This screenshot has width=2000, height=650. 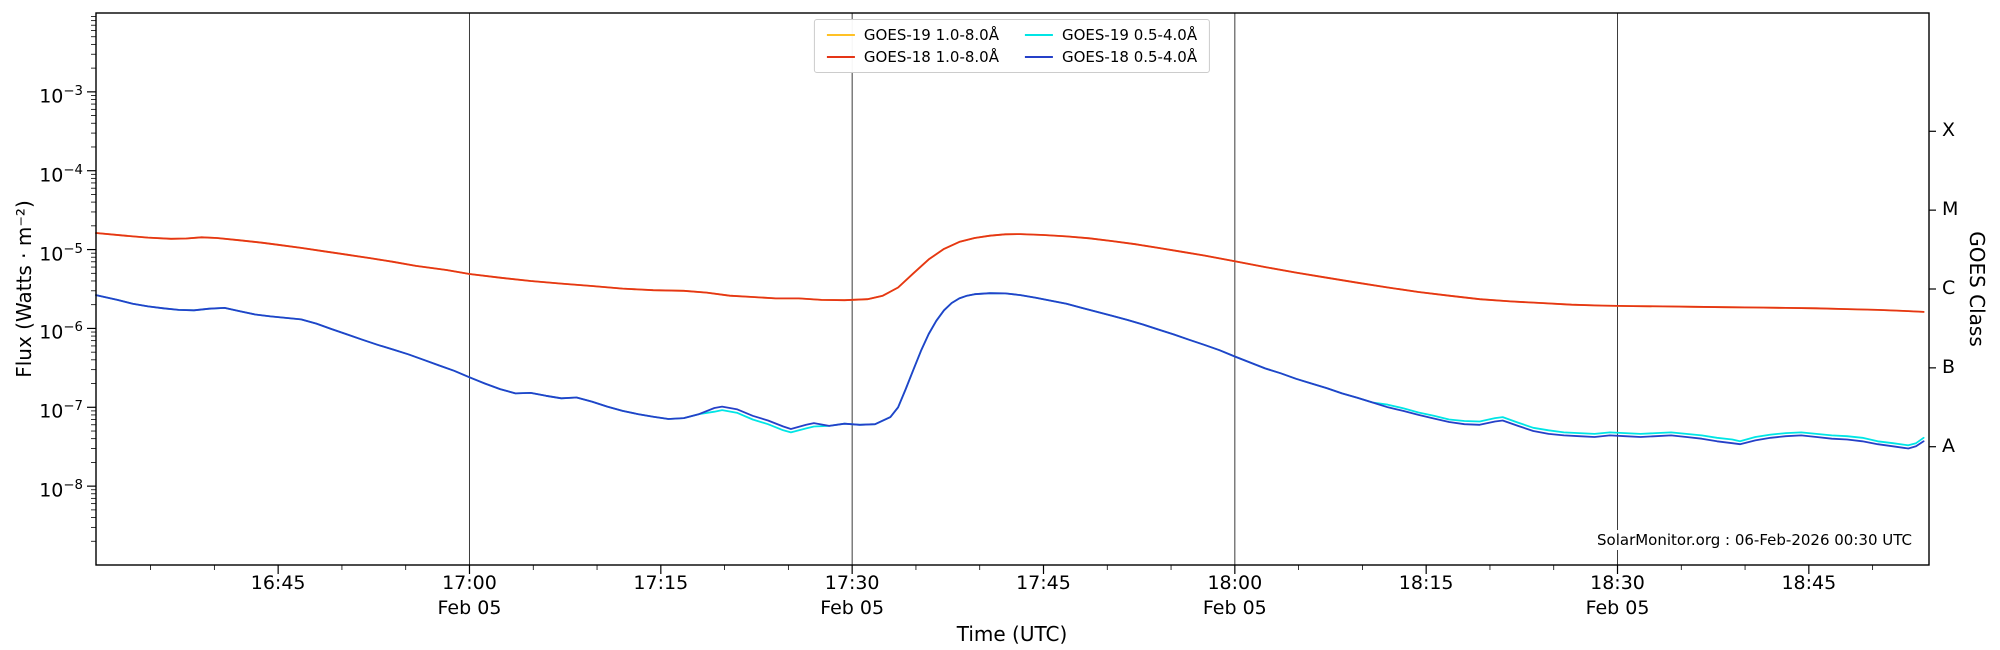 What do you see at coordinates (61, 174) in the screenshot?
I see `y-tick-label: 10⁻⁴` at bounding box center [61, 174].